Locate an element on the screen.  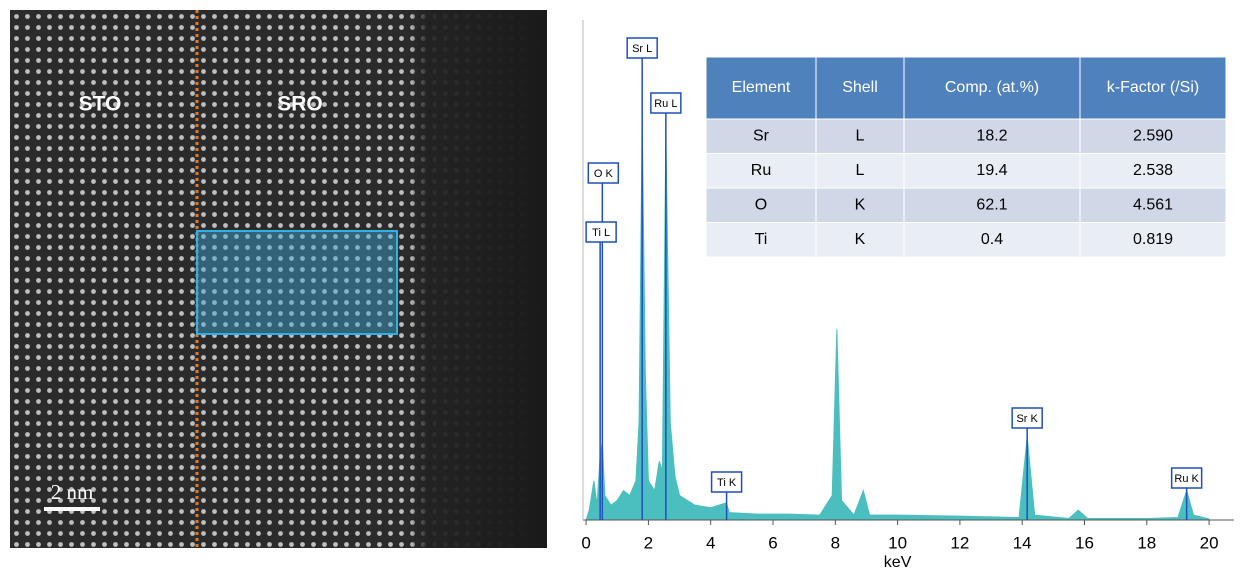
cell-text: 19.4 is located at coordinates (991, 170).